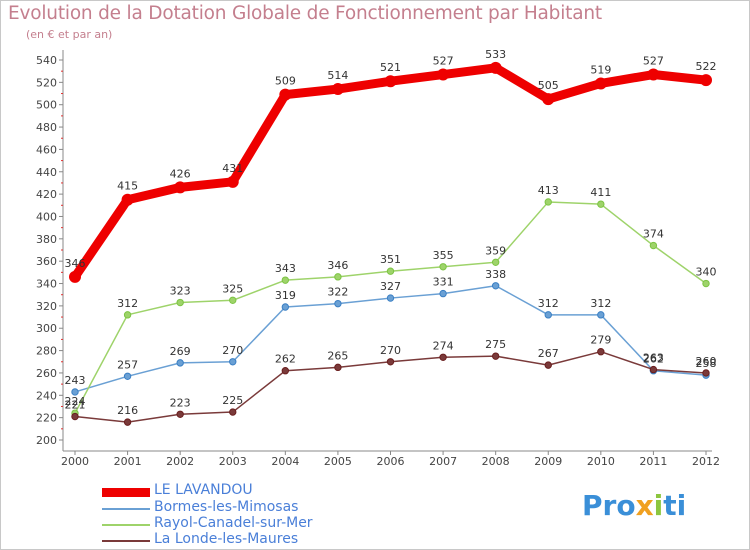 Image resolution: width=750 pixels, height=550 pixels. I want to click on data-label: 413, so click(548, 190).